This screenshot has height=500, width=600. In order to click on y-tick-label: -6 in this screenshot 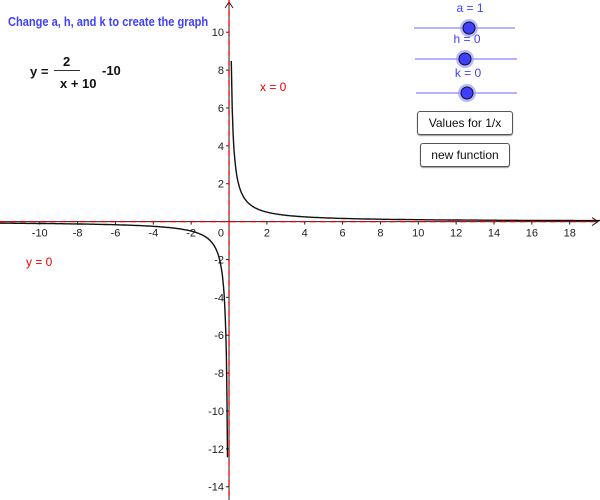, I will do `click(219, 336)`.